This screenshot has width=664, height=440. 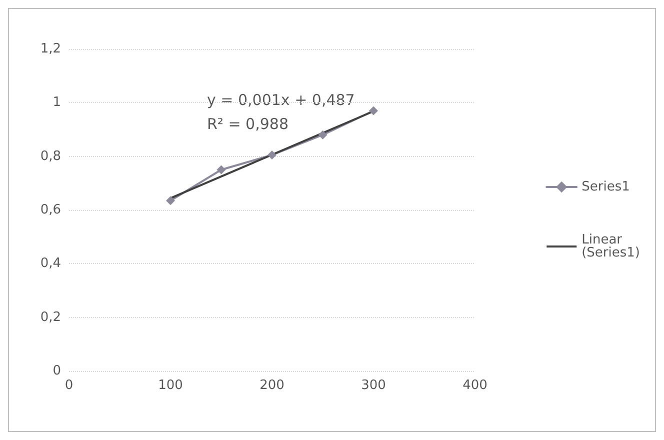 What do you see at coordinates (50, 210) in the screenshot?
I see `y-tick-label: 0,6` at bounding box center [50, 210].